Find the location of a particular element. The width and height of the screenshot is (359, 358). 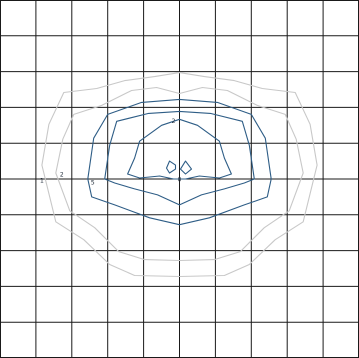

contour-label: 1 is located at coordinates (42, 180).